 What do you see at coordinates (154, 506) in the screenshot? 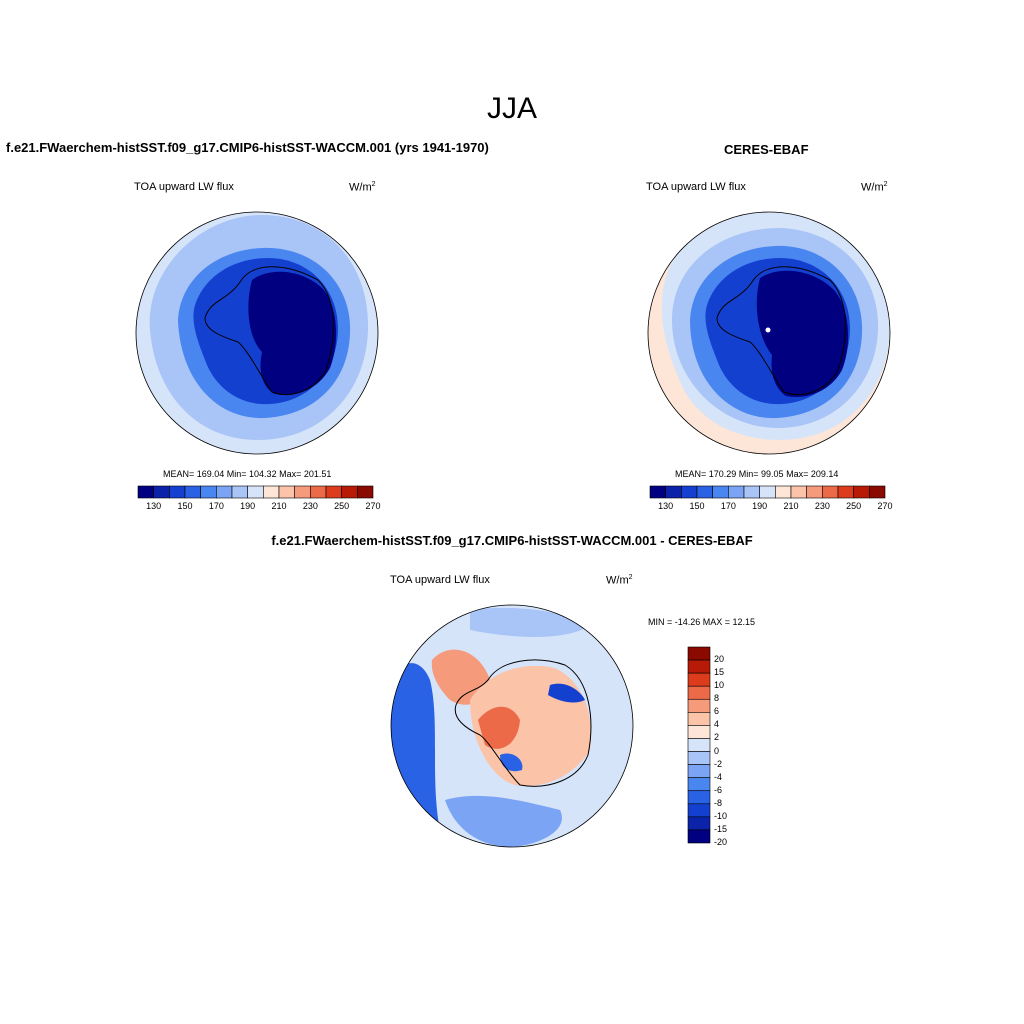
I see `model-colorbar-tick-label: 130` at bounding box center [154, 506].